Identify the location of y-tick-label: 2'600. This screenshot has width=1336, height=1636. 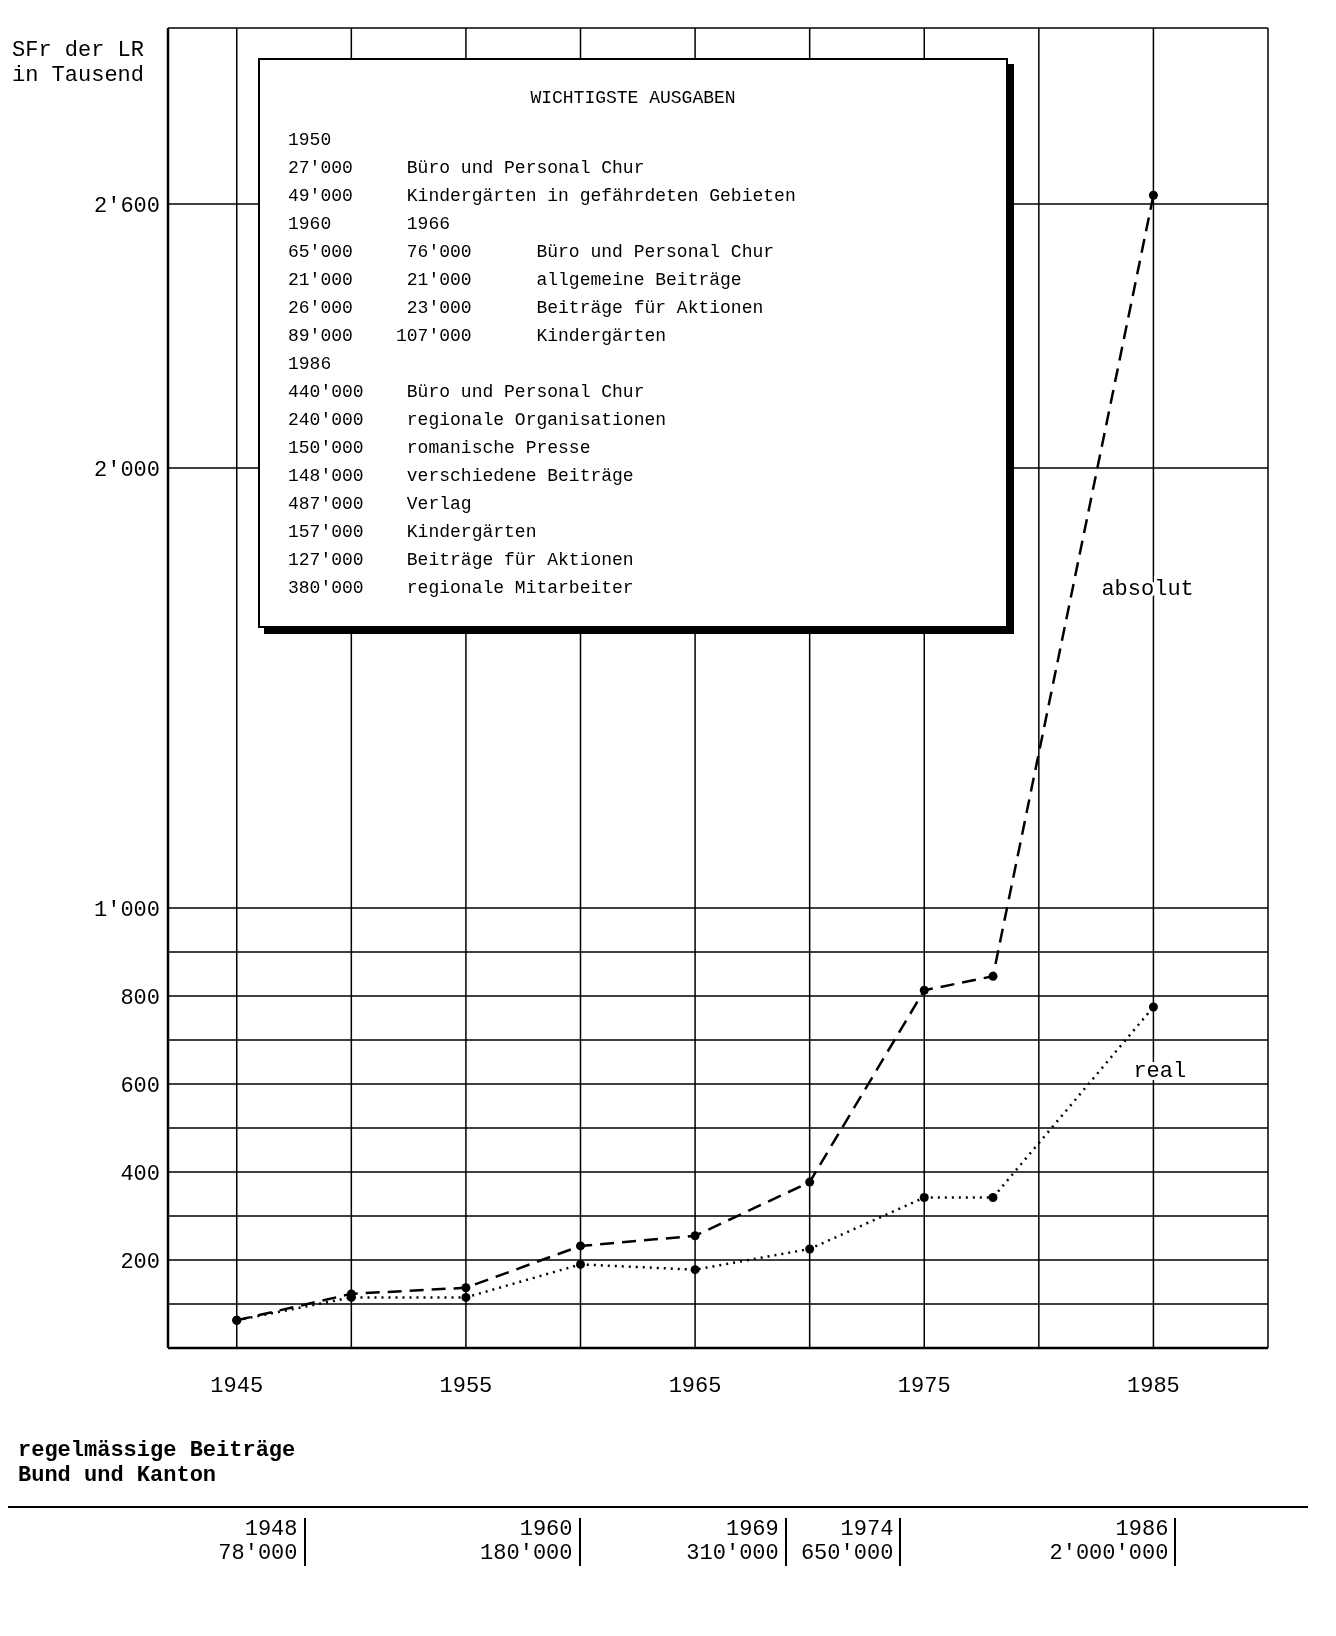
(126, 206).